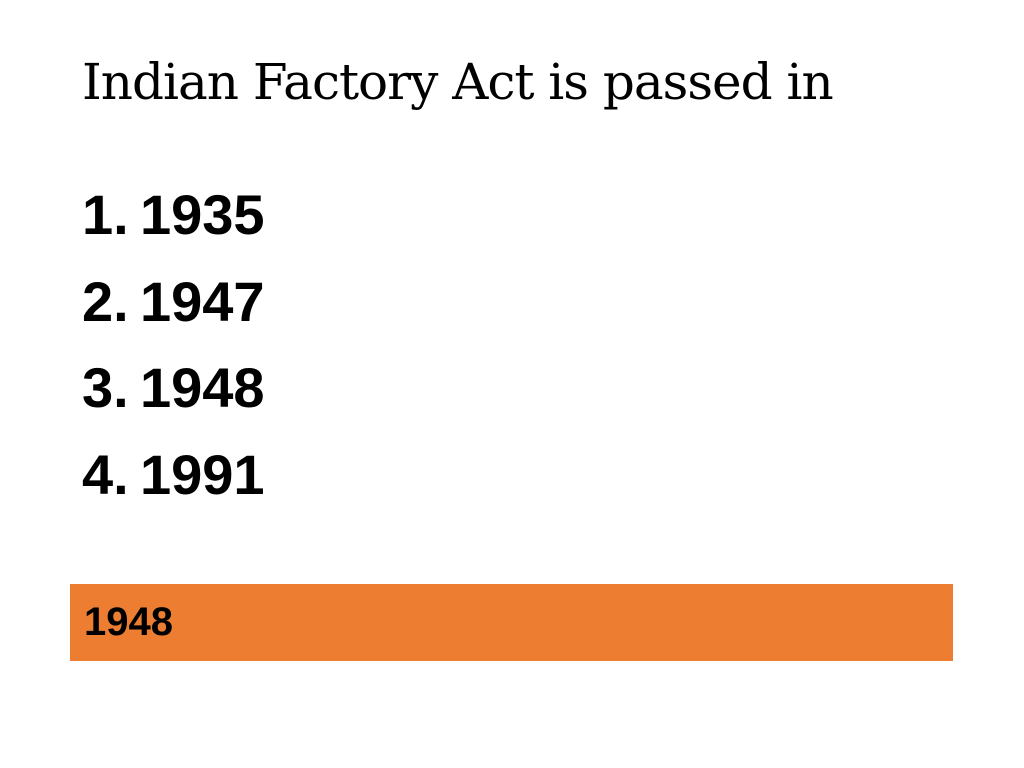  Describe the element at coordinates (202, 474) in the screenshot. I see `option-text: 1991` at that location.